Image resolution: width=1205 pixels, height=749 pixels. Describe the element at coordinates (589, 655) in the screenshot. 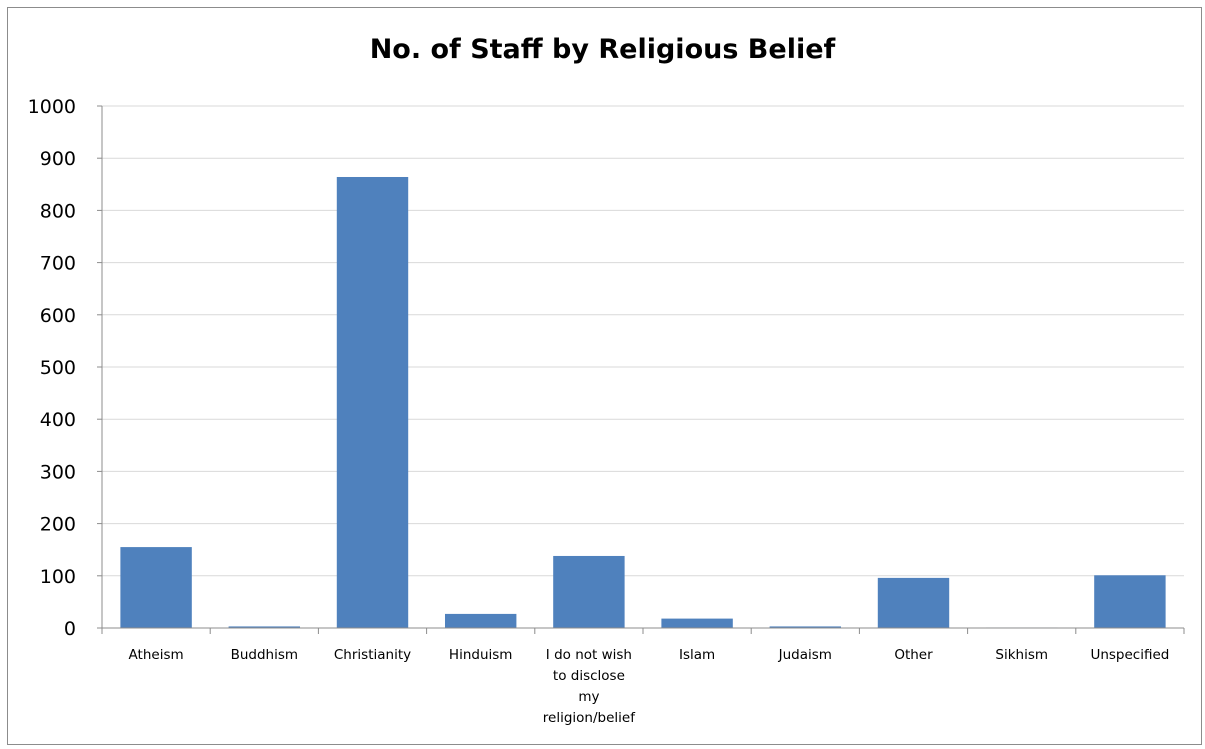

I see `x-tick-label-line: I do not wish` at that location.